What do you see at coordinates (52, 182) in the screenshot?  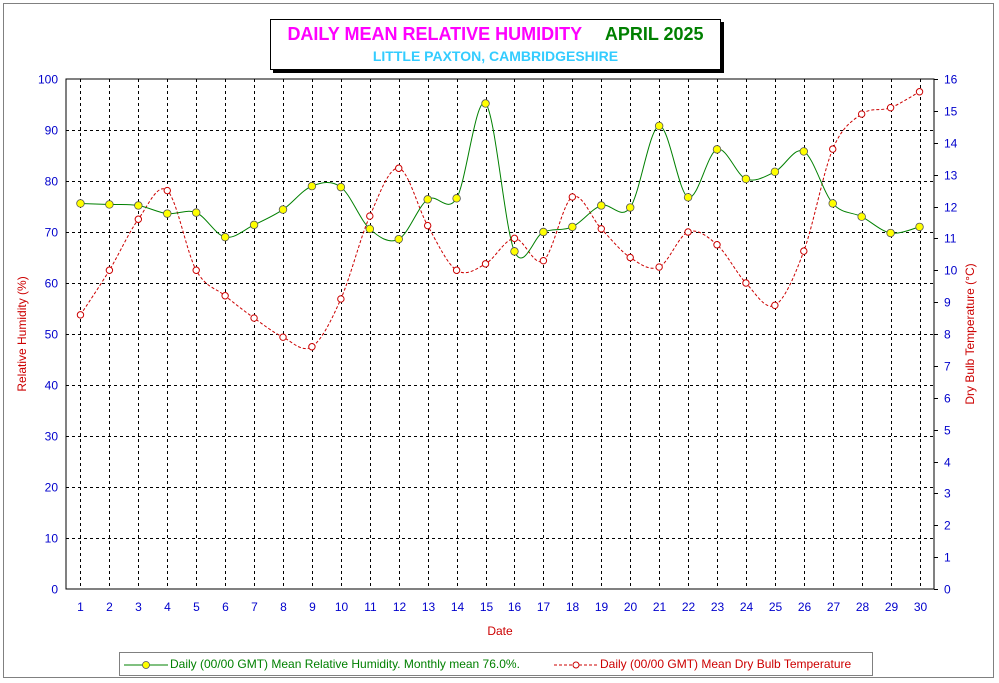 I see `y-tick-label: 80` at bounding box center [52, 182].